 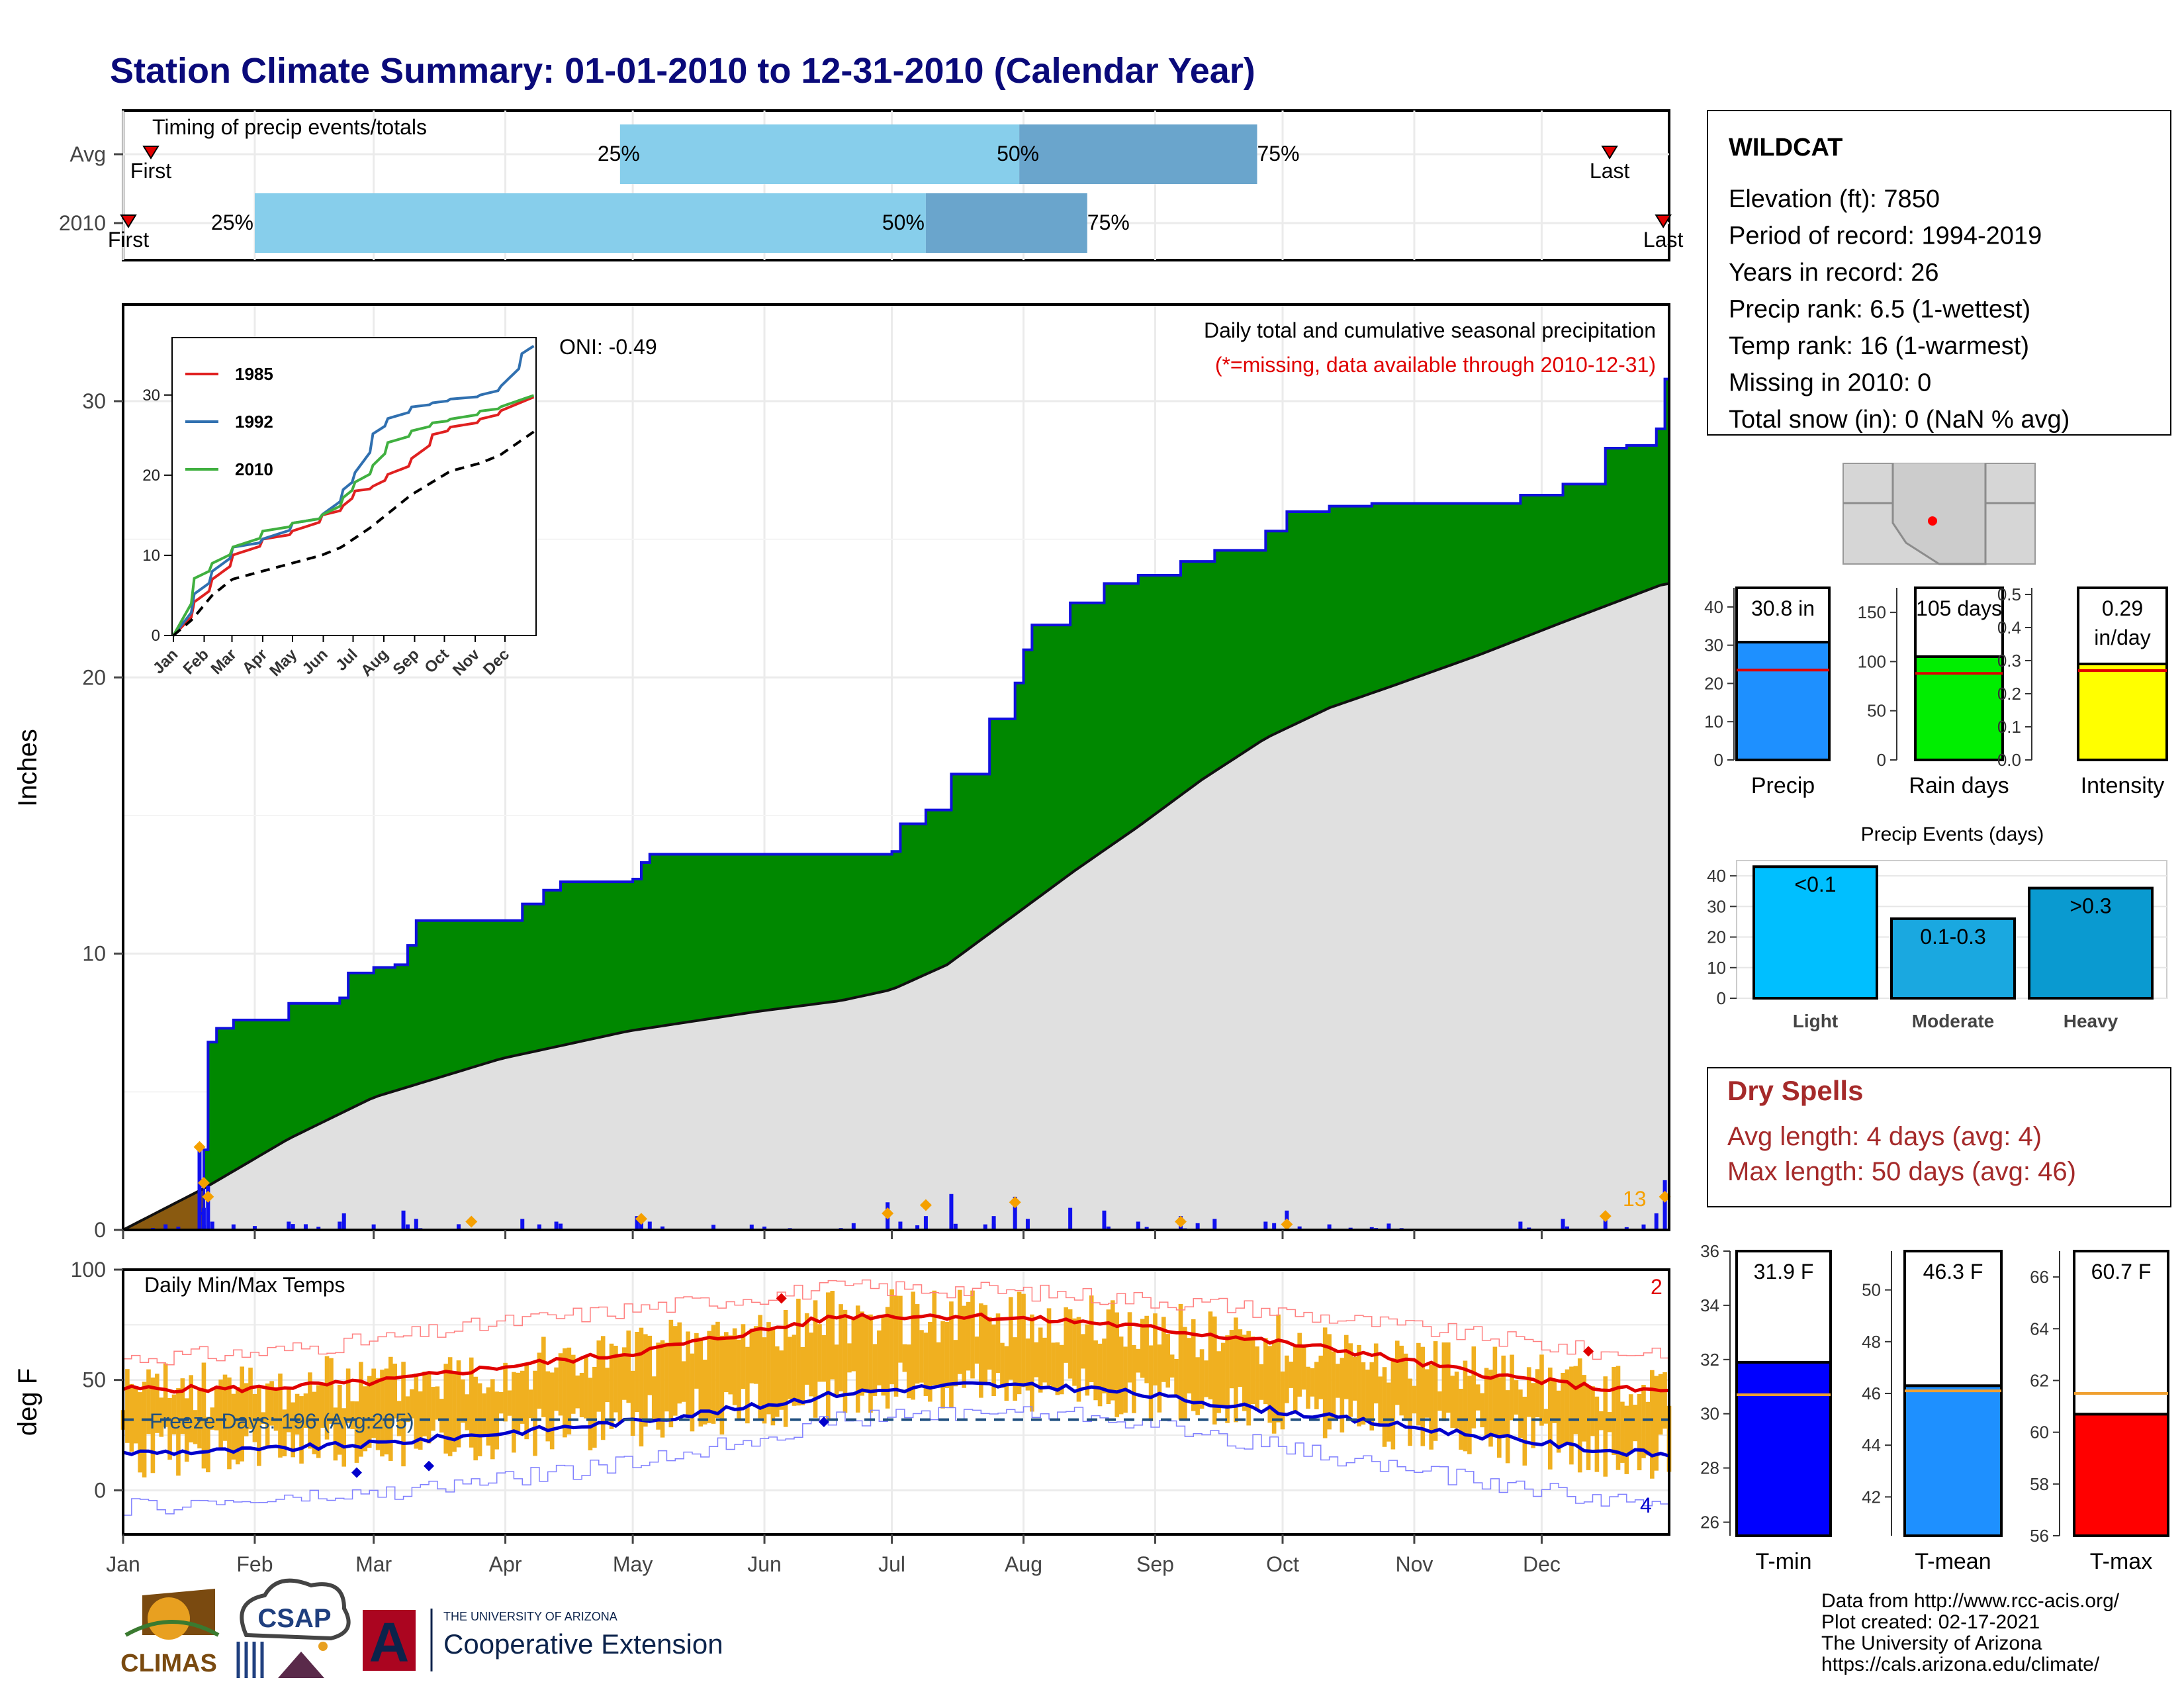 I want to click on temp-title: Daily Min/Max Temps, so click(x=245, y=1285).